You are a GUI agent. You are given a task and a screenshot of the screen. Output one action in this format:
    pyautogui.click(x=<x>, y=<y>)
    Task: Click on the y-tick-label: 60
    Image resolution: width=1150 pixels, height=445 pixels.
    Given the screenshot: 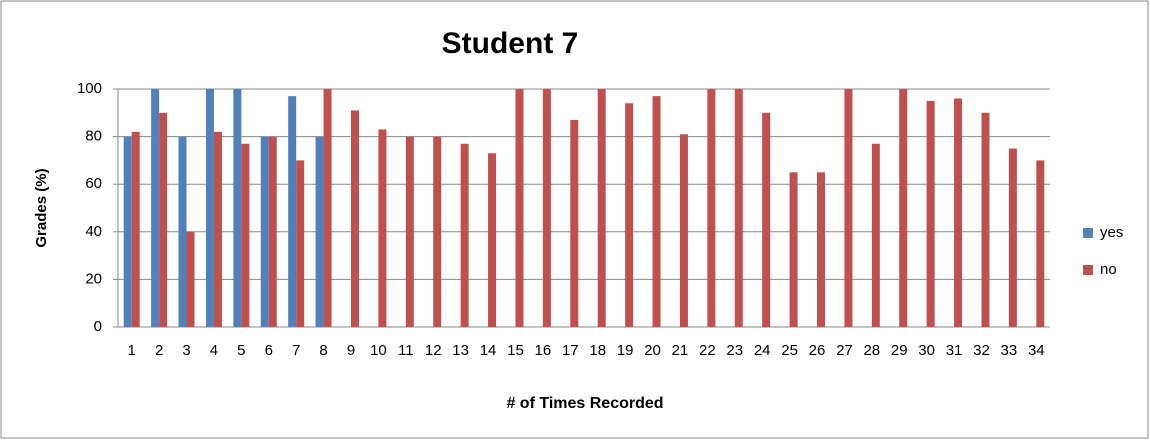 What is the action you would take?
    pyautogui.click(x=93, y=183)
    